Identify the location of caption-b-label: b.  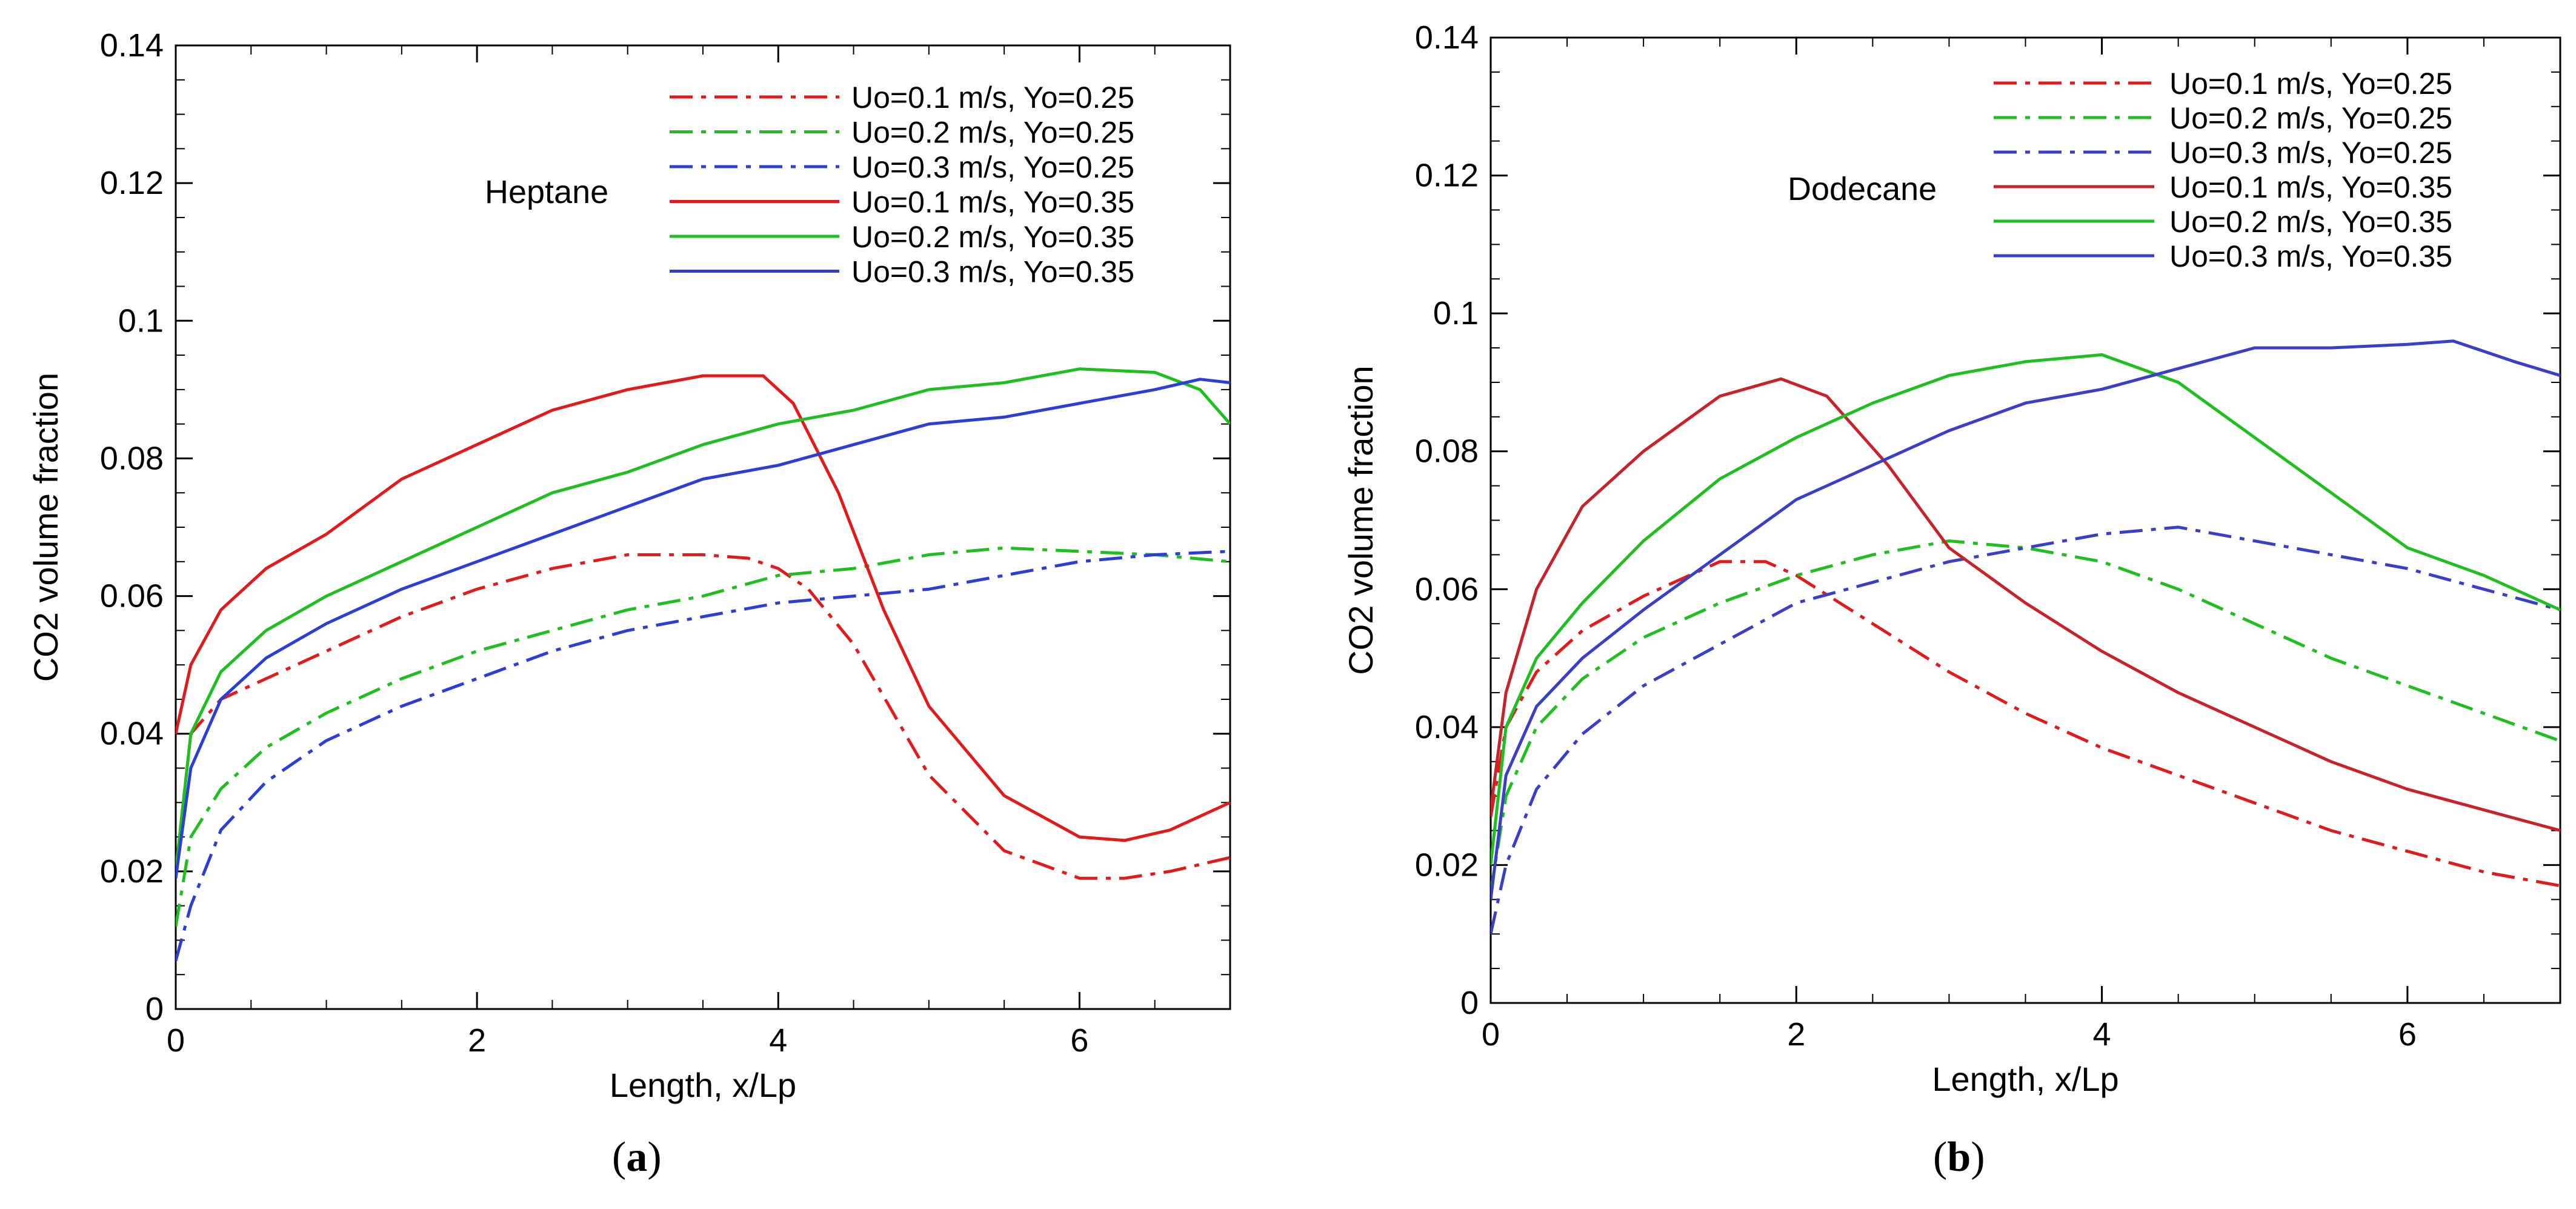
(1959, 1157).